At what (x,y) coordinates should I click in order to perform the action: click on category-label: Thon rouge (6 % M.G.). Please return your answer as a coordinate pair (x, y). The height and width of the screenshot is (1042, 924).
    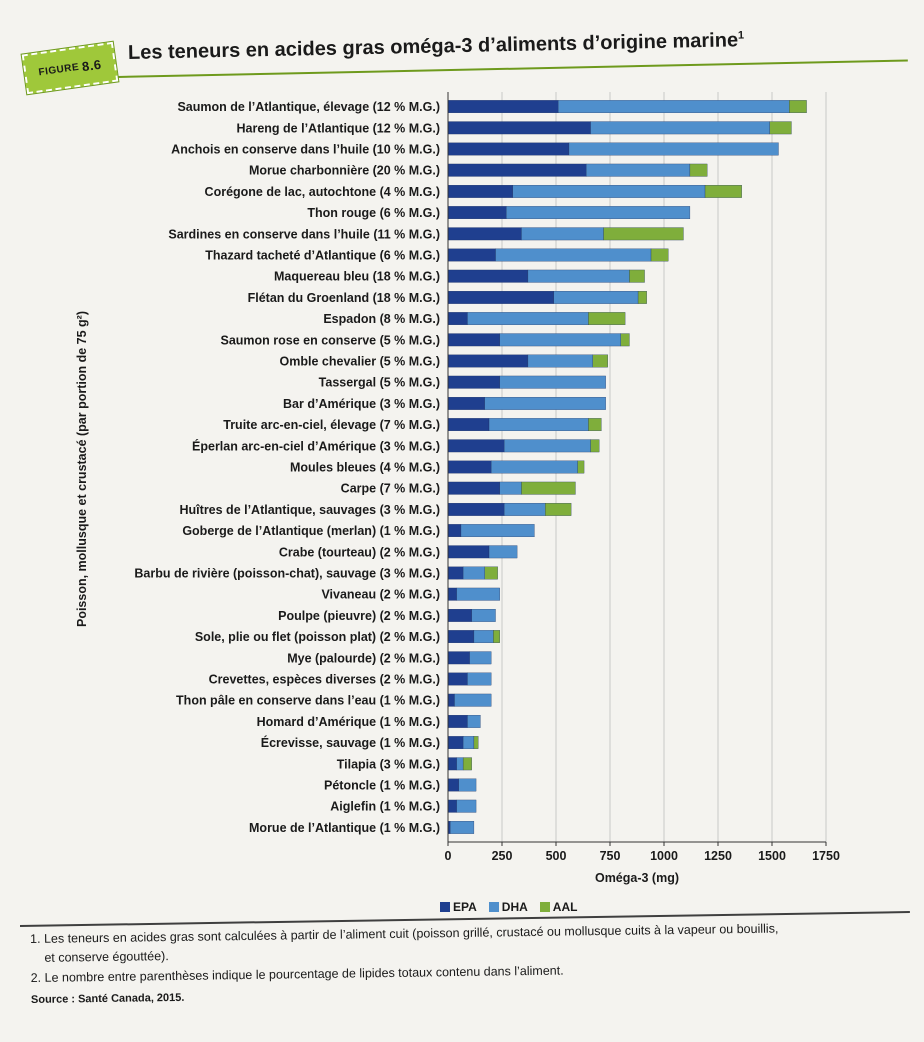
    Looking at the image, I should click on (373, 213).